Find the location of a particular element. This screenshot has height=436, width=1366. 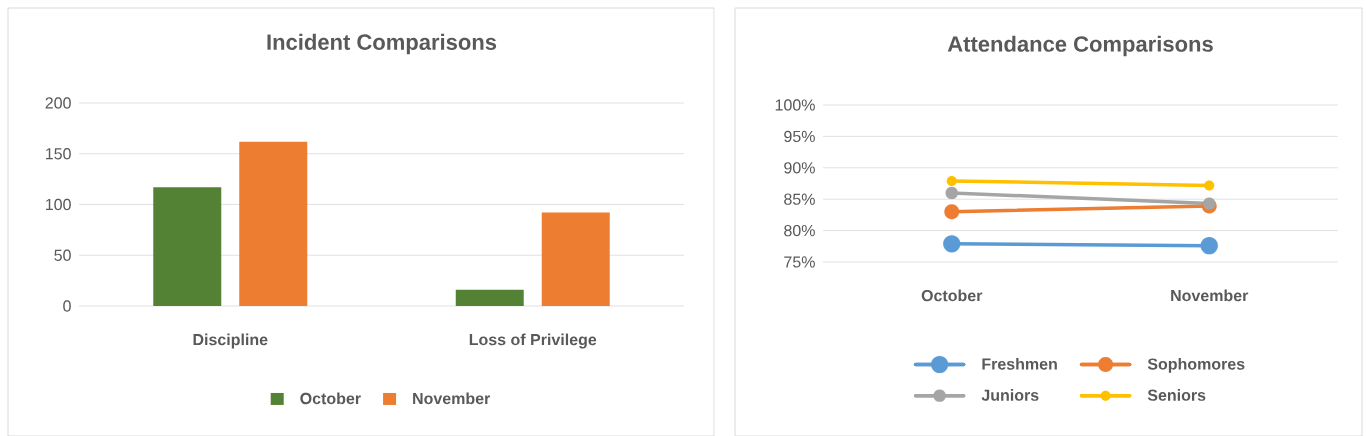

y-tick-label: 100% is located at coordinates (795, 105).